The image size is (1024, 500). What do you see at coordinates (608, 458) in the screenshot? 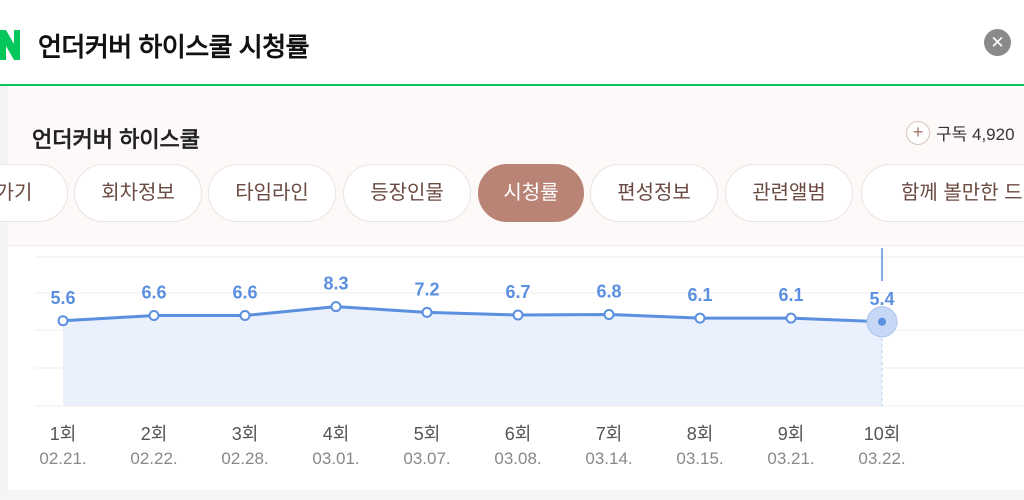
I see `x-tick-date: 03.14.` at bounding box center [608, 458].